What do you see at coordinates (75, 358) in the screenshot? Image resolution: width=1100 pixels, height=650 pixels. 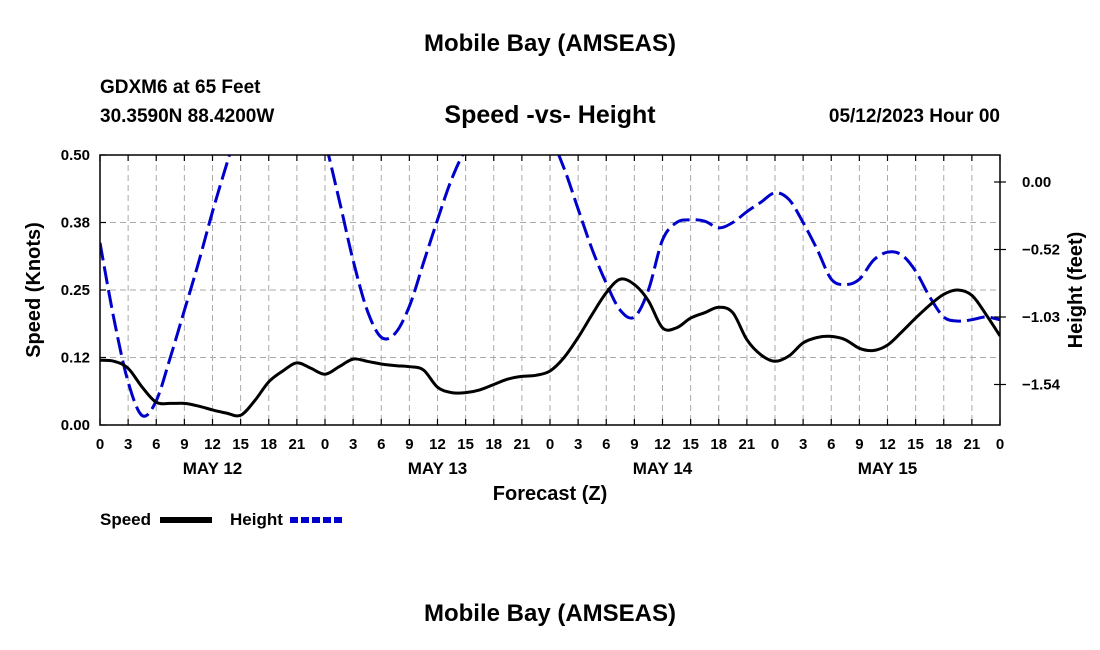 I see `y-tick-label: 0.12` at bounding box center [75, 358].